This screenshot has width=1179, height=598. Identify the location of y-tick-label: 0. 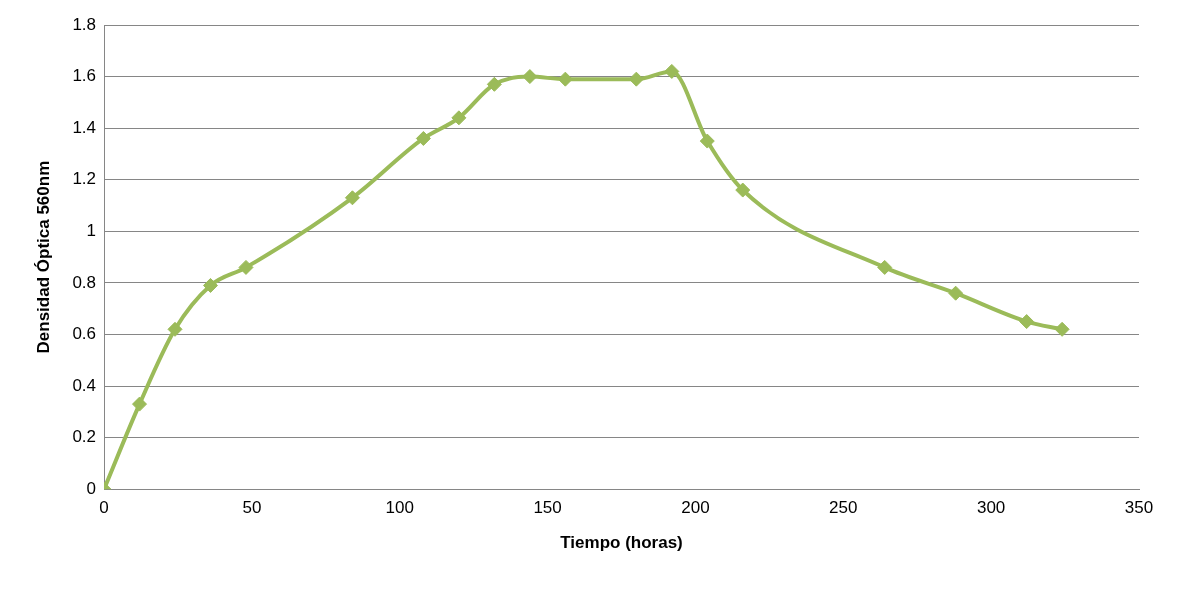
(91, 488).